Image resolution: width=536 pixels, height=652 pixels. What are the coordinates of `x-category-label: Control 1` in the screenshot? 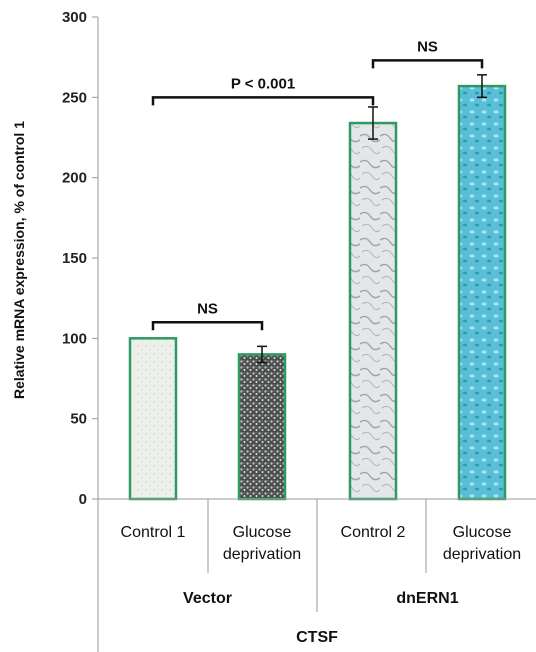 It's located at (153, 532).